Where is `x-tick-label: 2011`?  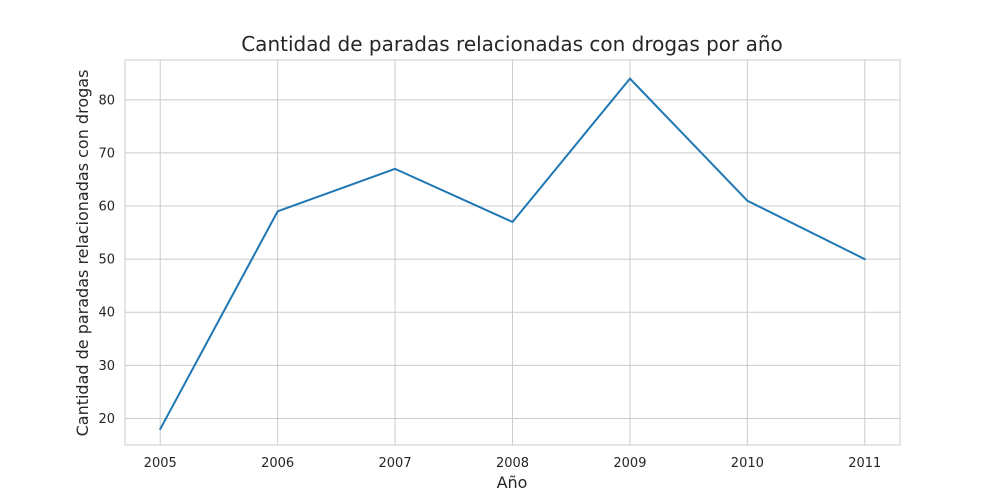 x-tick-label: 2011 is located at coordinates (864, 463).